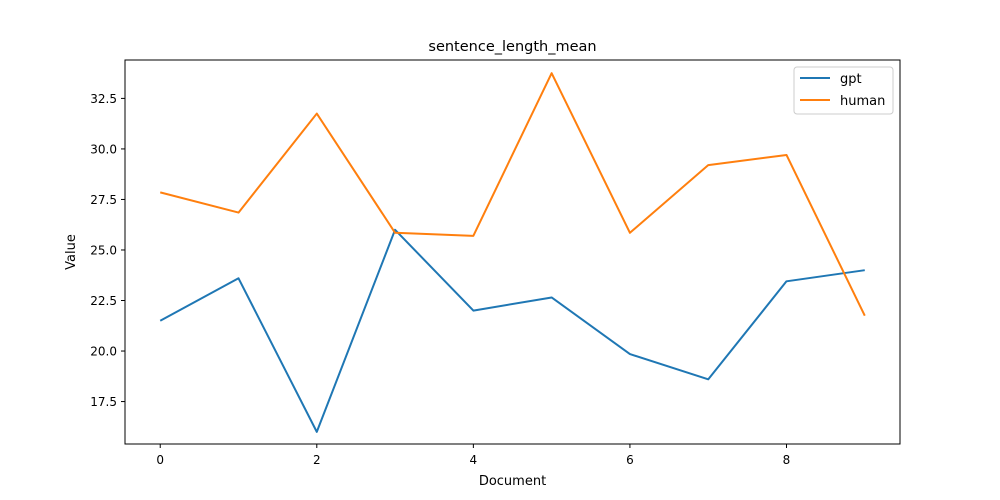  Describe the element at coordinates (862, 101) in the screenshot. I see `legend-label-human: human` at that location.